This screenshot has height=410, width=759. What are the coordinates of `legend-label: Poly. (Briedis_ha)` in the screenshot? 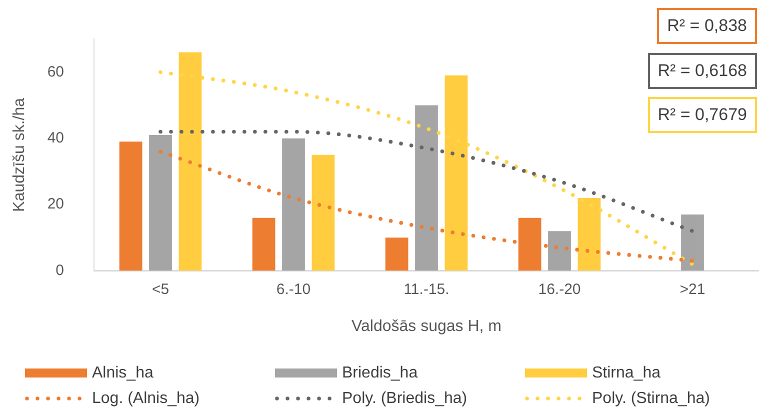 It's located at (405, 398).